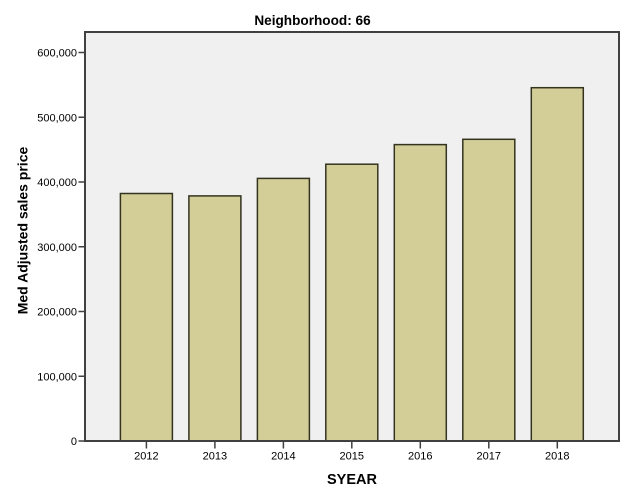 This screenshot has width=625, height=500. What do you see at coordinates (57, 54) in the screenshot?
I see `svg-text: 600,000` at bounding box center [57, 54].